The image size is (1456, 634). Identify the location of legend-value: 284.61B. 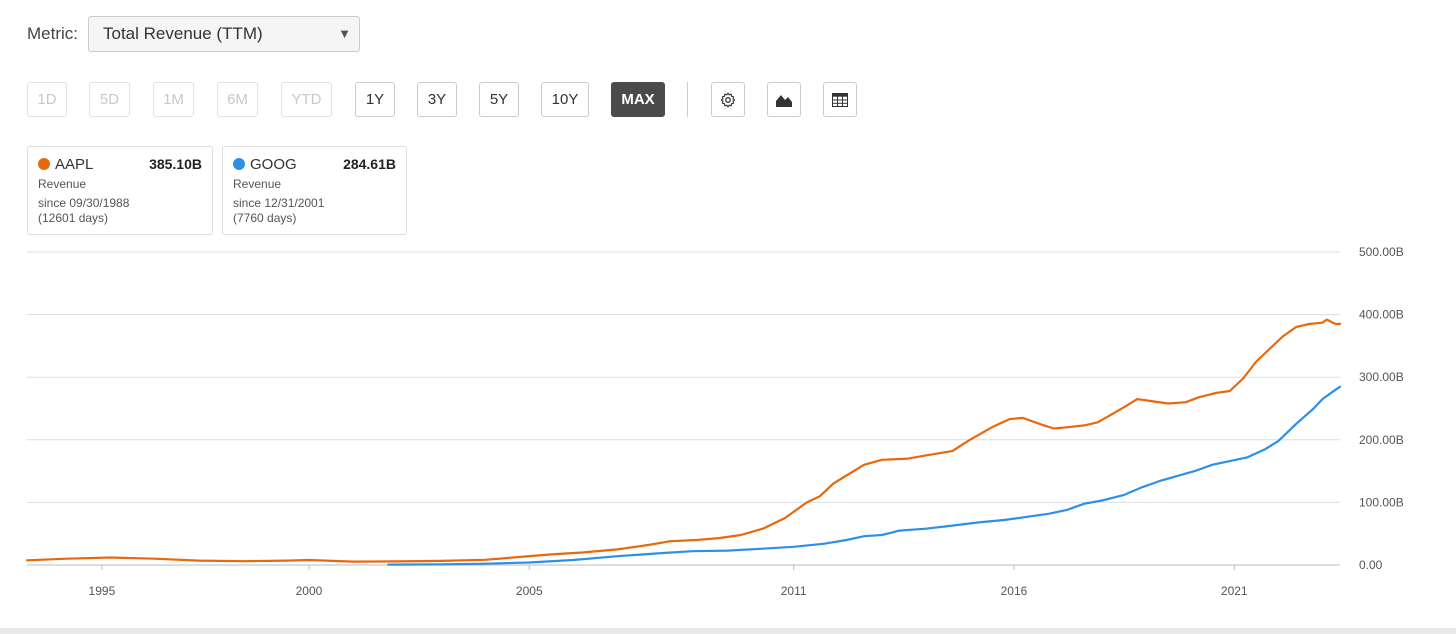
(369, 164).